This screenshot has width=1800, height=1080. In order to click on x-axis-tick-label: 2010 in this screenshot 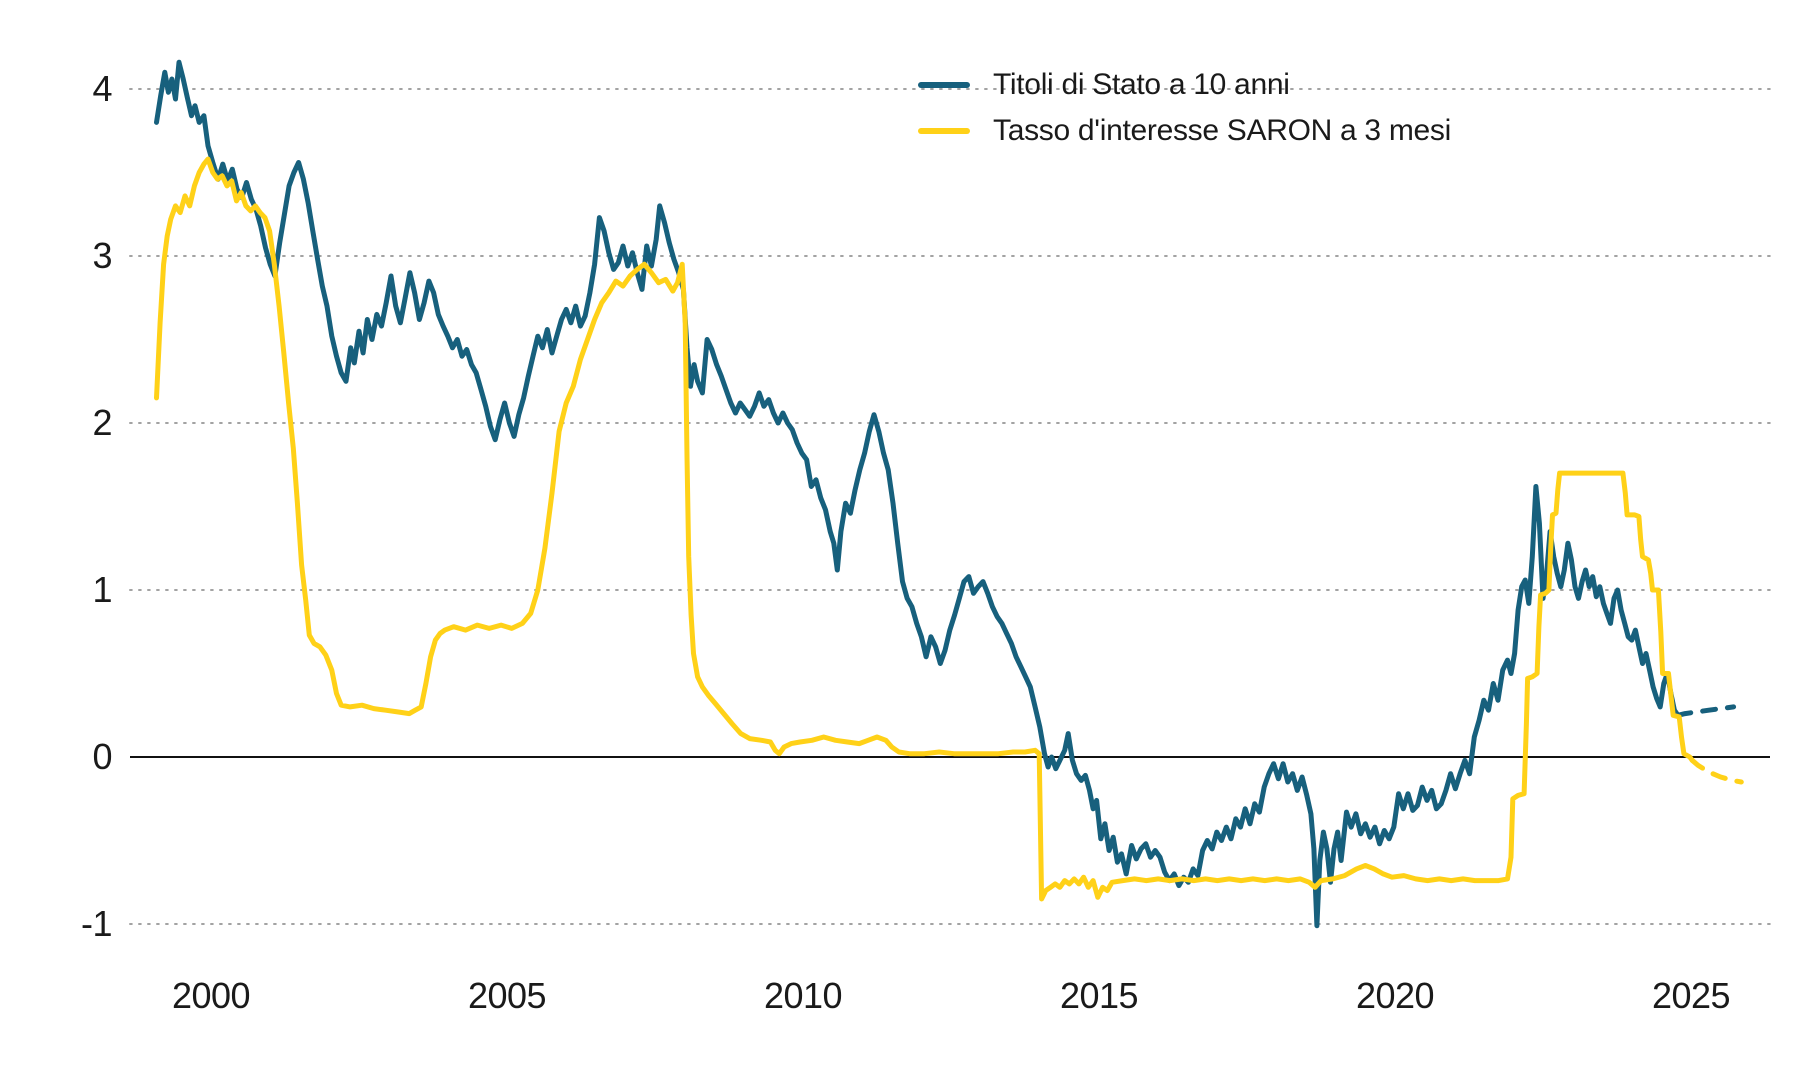, I will do `click(803, 995)`.